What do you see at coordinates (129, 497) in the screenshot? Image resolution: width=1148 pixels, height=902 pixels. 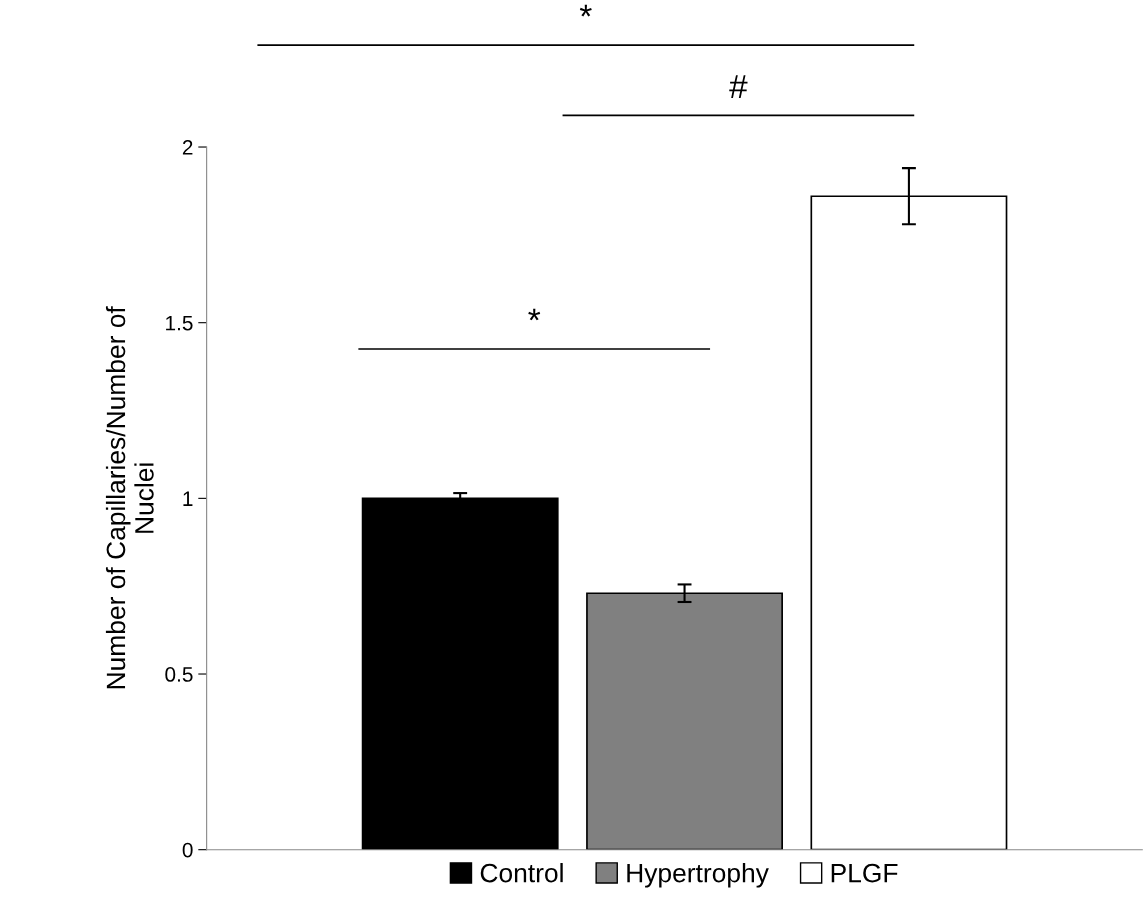 I see `y-axis-title: Number of Capillaries/Number of Nuclei` at bounding box center [129, 497].